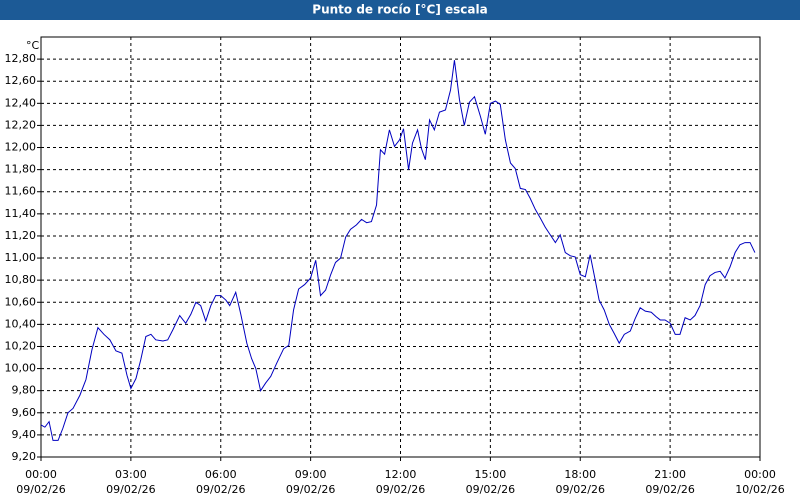 The image size is (800, 500). What do you see at coordinates (21, 213) in the screenshot?
I see `y-tick-label: 11,40` at bounding box center [21, 213].